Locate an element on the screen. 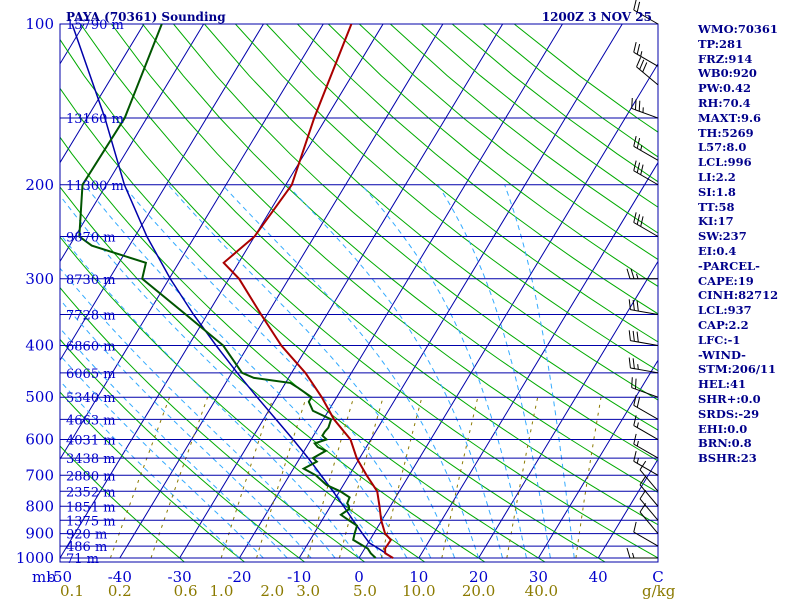 This screenshot has width=800, height=600. pressure-tick-label: 200 is located at coordinates (39, 185).